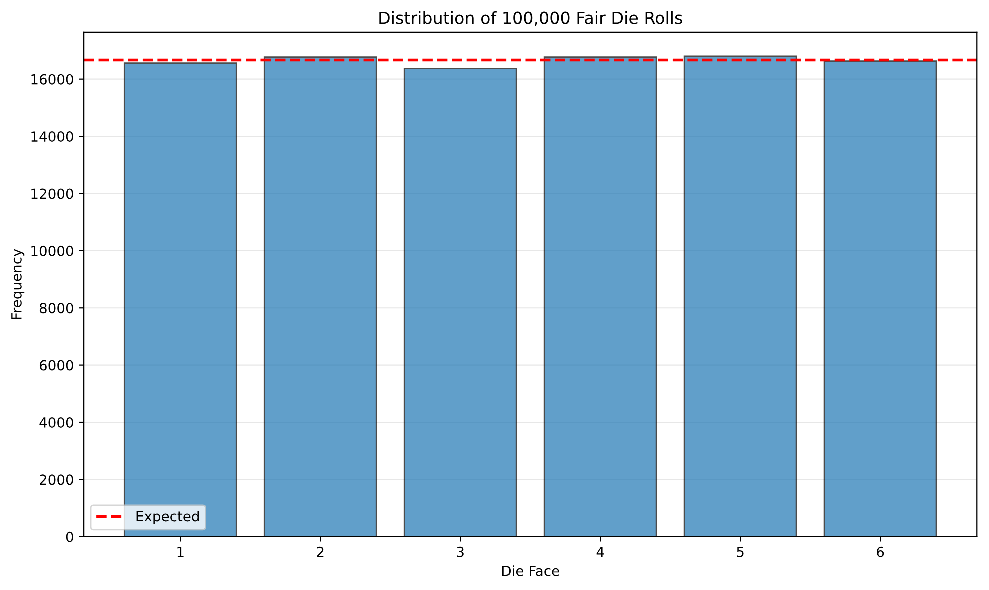 This screenshot has height=590, width=989. Describe the element at coordinates (740, 552) in the screenshot. I see `x-tick-label: 5` at that location.